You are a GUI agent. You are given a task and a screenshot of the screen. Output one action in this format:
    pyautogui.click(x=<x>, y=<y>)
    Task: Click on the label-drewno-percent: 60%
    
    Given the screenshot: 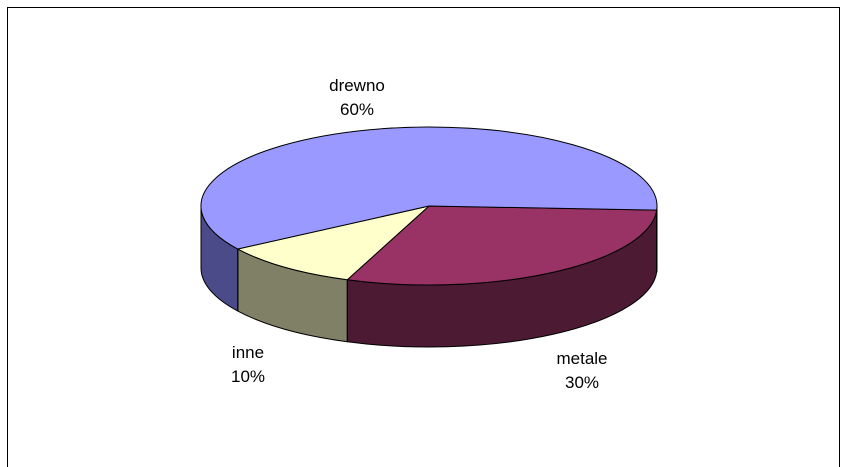 What is the action you would take?
    pyautogui.click(x=357, y=110)
    